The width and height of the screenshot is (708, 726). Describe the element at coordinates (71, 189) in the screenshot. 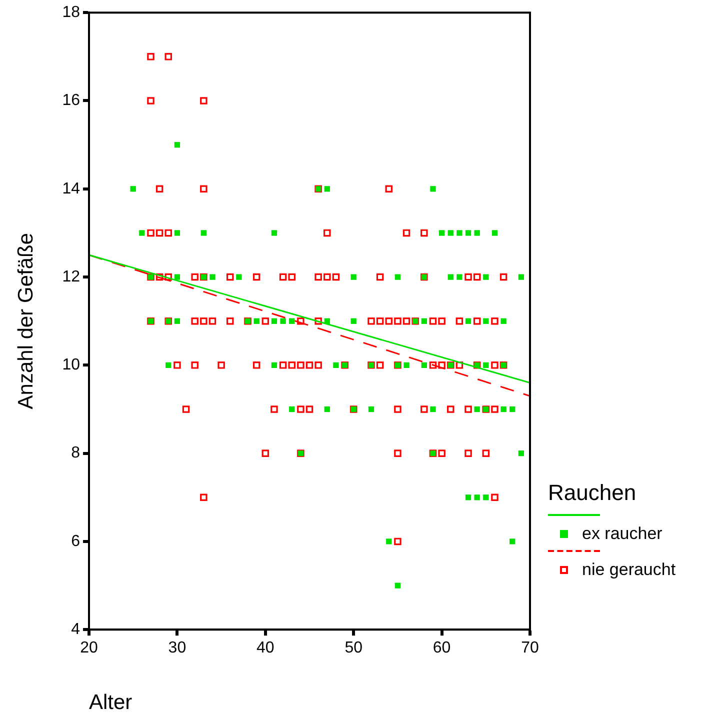

I see `y-tick-label: 14` at that location.